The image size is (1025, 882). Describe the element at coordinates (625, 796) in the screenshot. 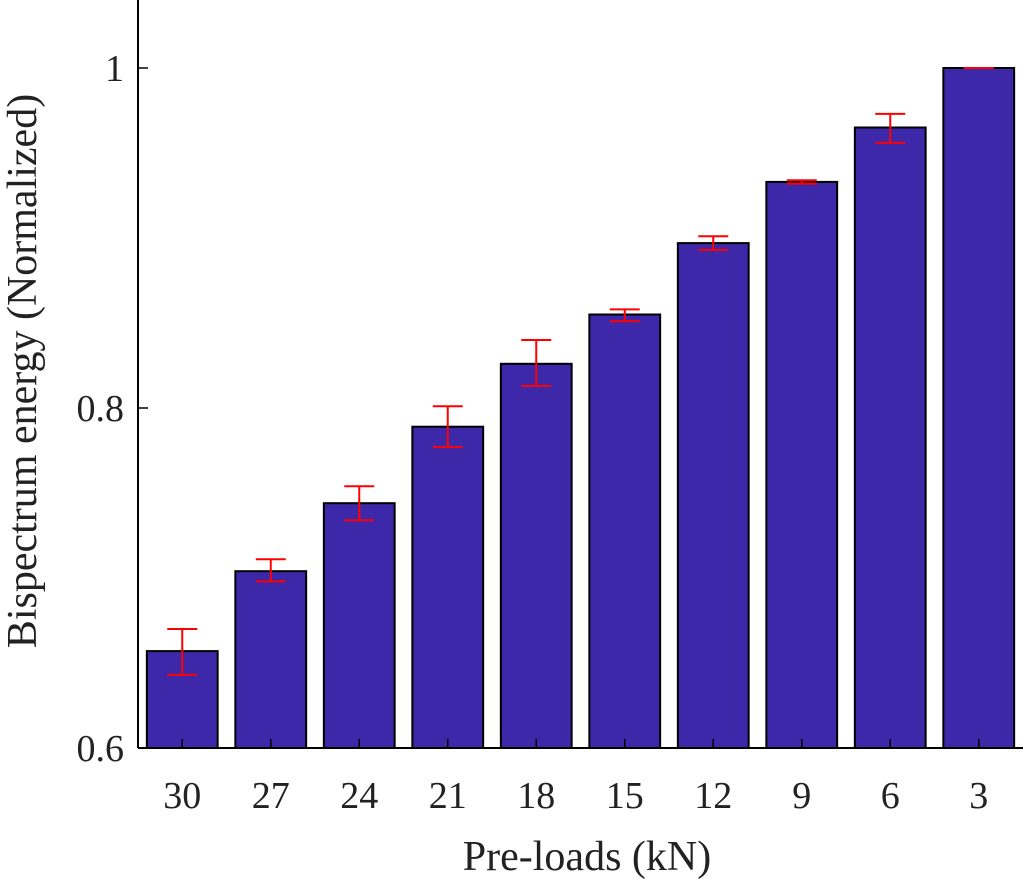

I see `x-tick-label: 15` at that location.